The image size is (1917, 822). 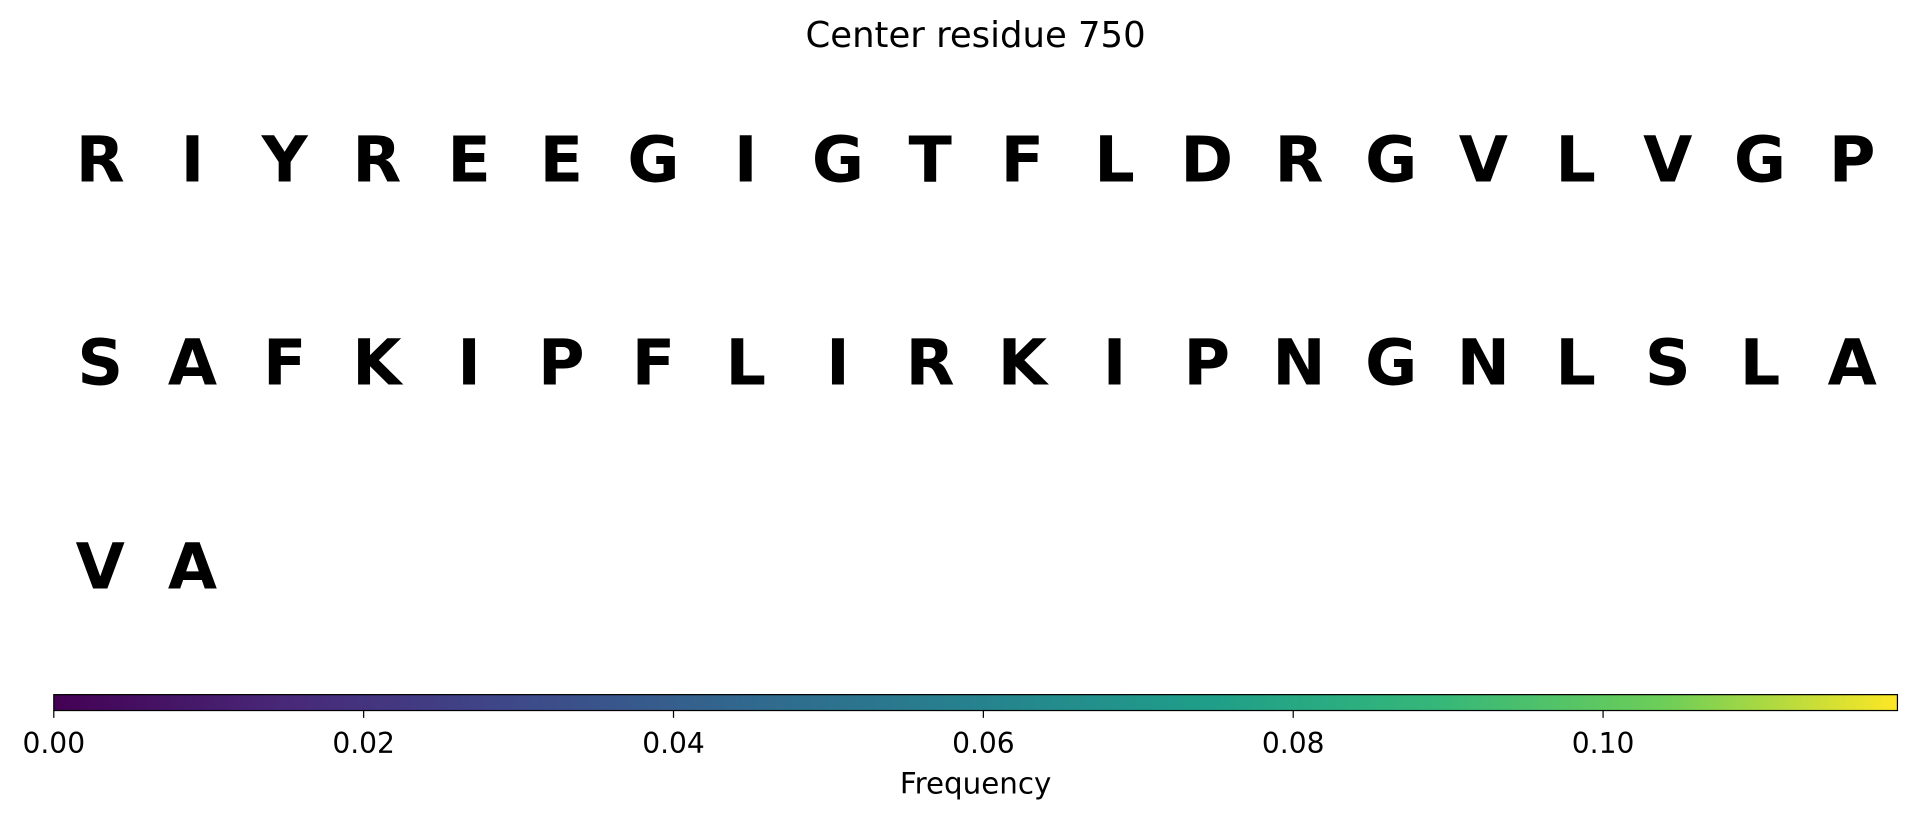 What do you see at coordinates (976, 35) in the screenshot?
I see `chart-title: Center residue 750` at bounding box center [976, 35].